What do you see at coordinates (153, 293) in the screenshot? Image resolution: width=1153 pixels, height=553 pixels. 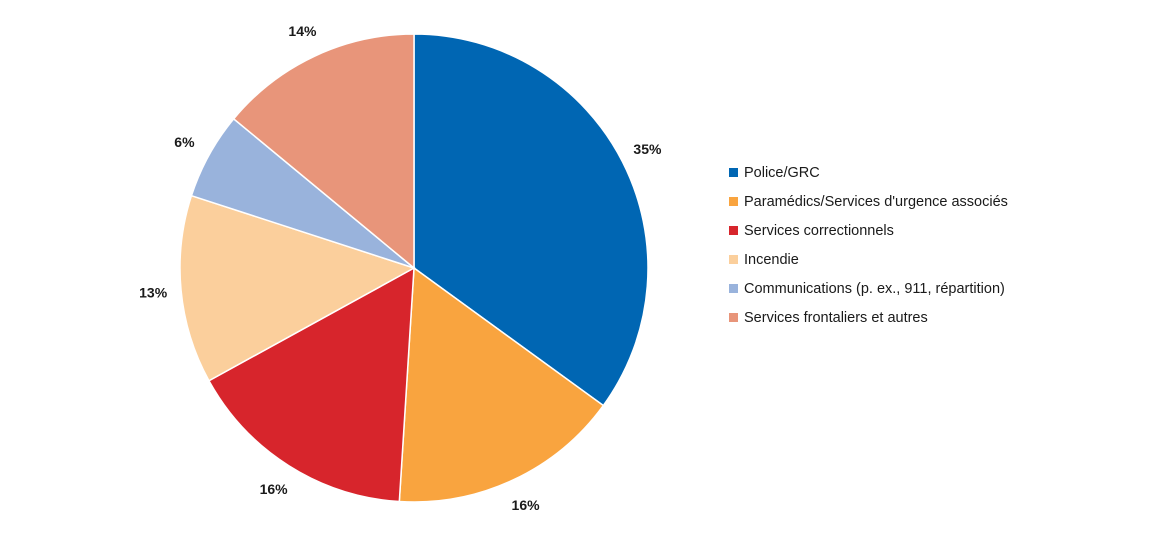 I see `pie-data-label: 13%` at bounding box center [153, 293].